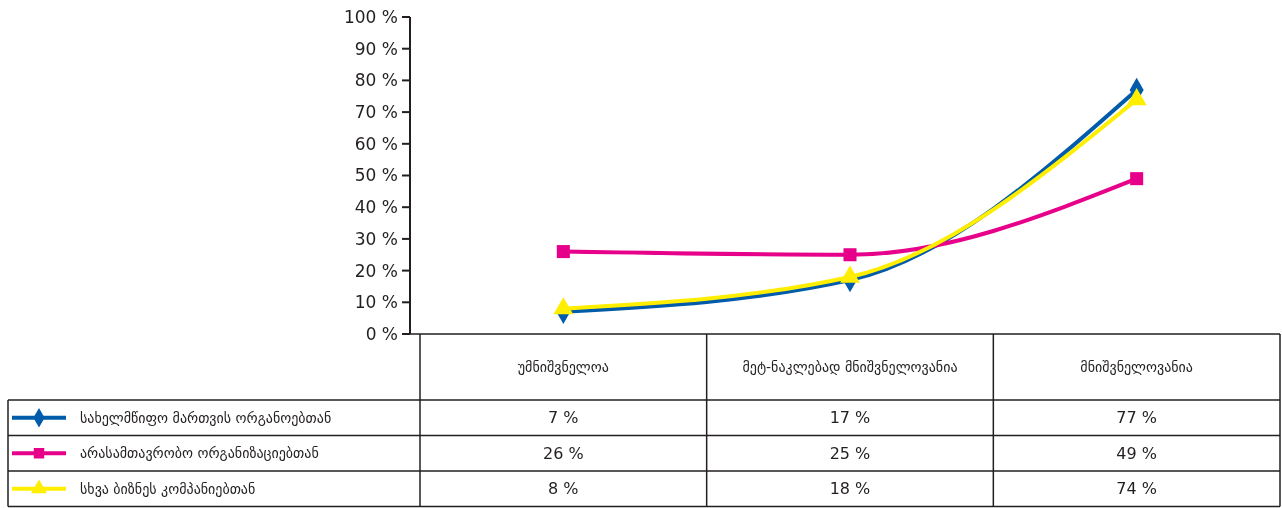 The height and width of the screenshot is (508, 1282). What do you see at coordinates (376, 270) in the screenshot?
I see `y-tick-label: 20 %` at bounding box center [376, 270].